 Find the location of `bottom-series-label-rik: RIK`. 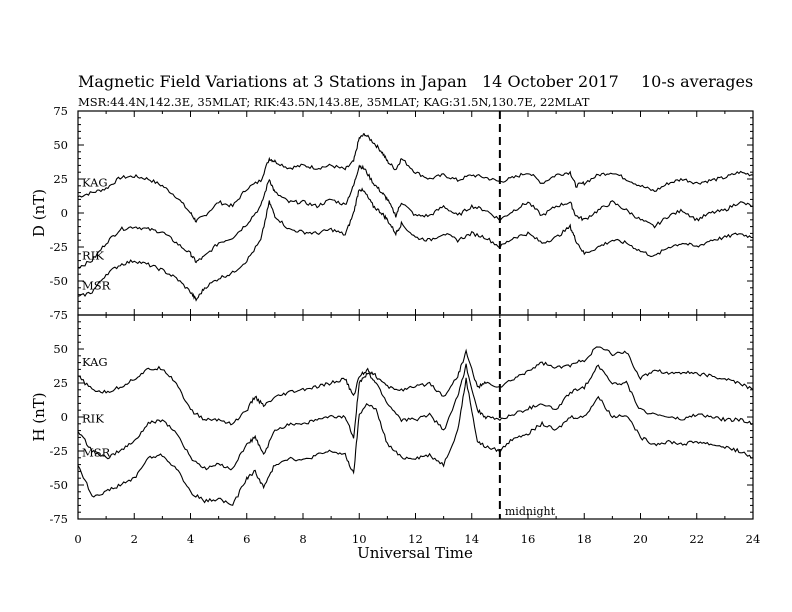

bottom-series-label-rik: RIK is located at coordinates (93, 419).